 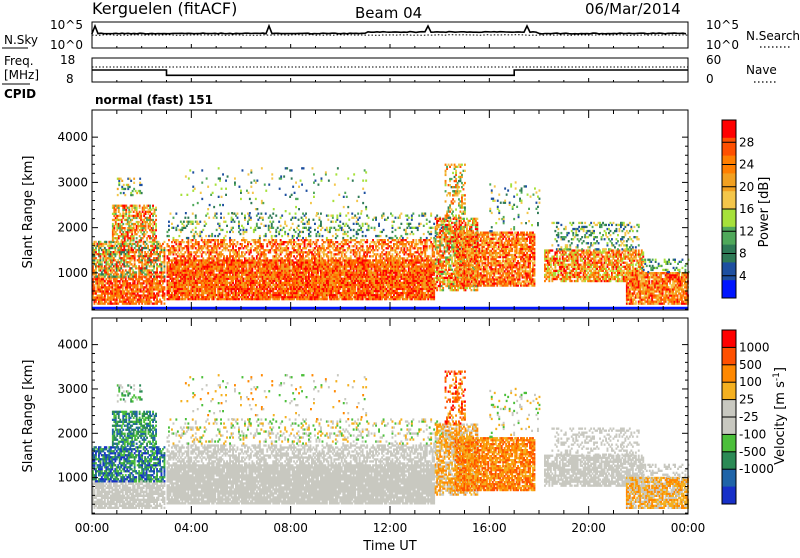 I want to click on vel-colorbar-tick-5: -100, so click(x=752, y=434).